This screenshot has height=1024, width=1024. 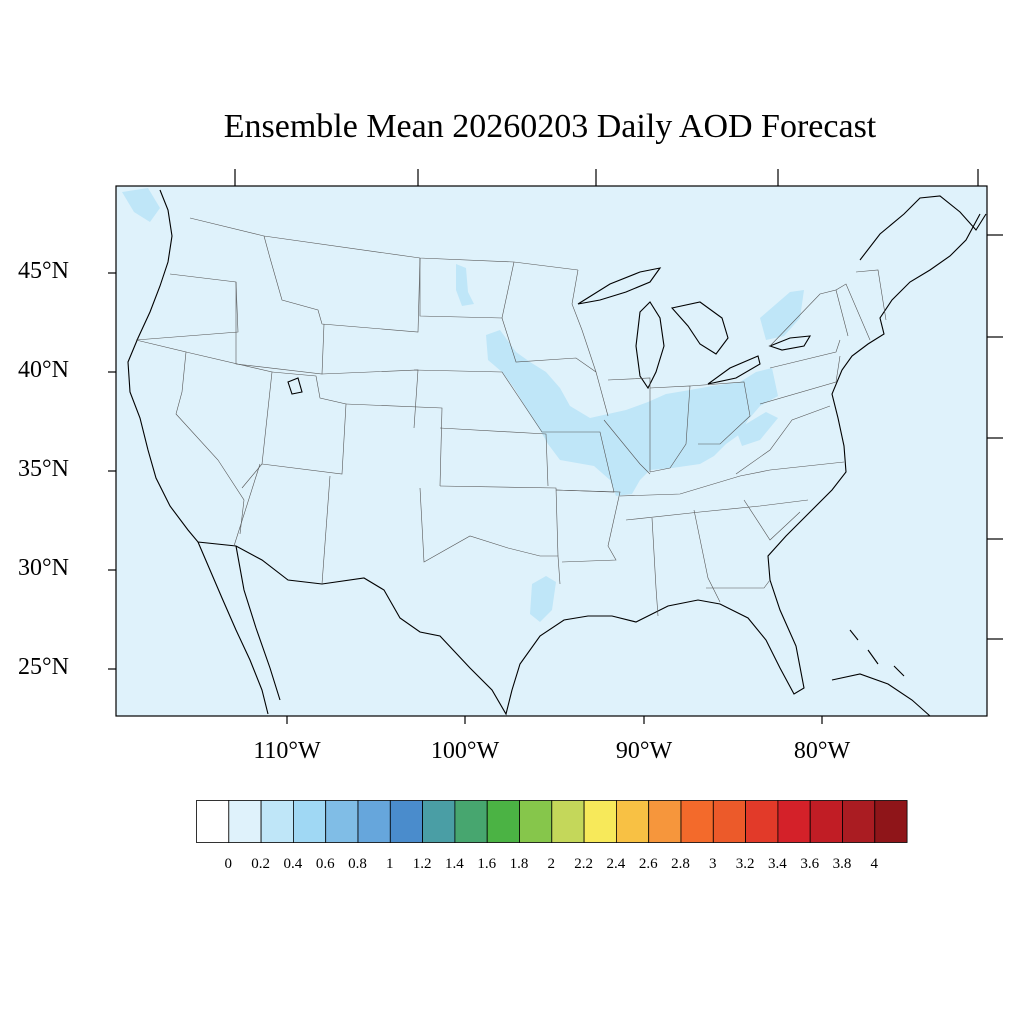 What do you see at coordinates (923, 228) in the screenshot?
I see `canada-east-coast` at bounding box center [923, 228].